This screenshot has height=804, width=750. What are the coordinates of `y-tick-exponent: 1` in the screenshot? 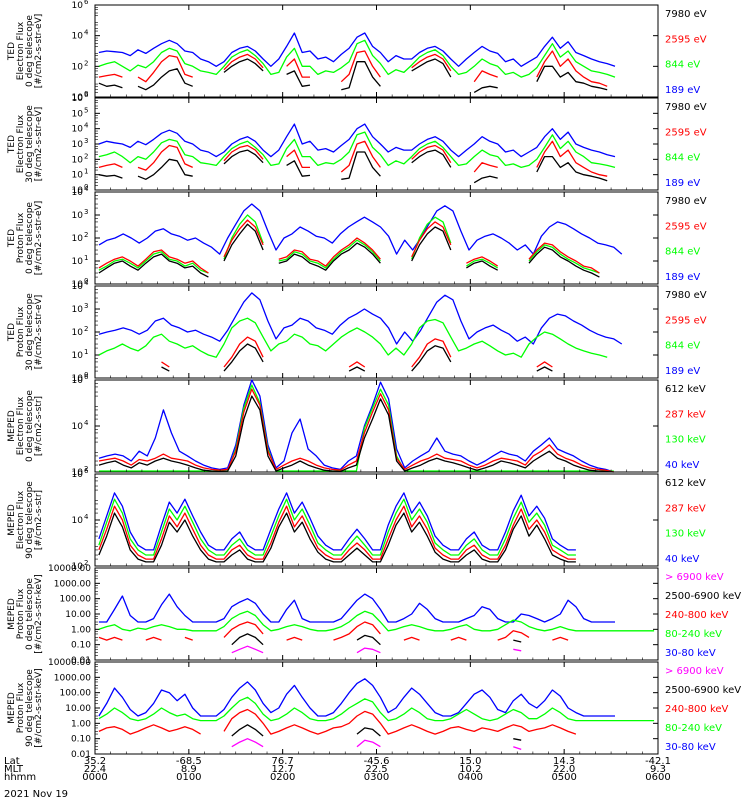 It's located at (86, 352).